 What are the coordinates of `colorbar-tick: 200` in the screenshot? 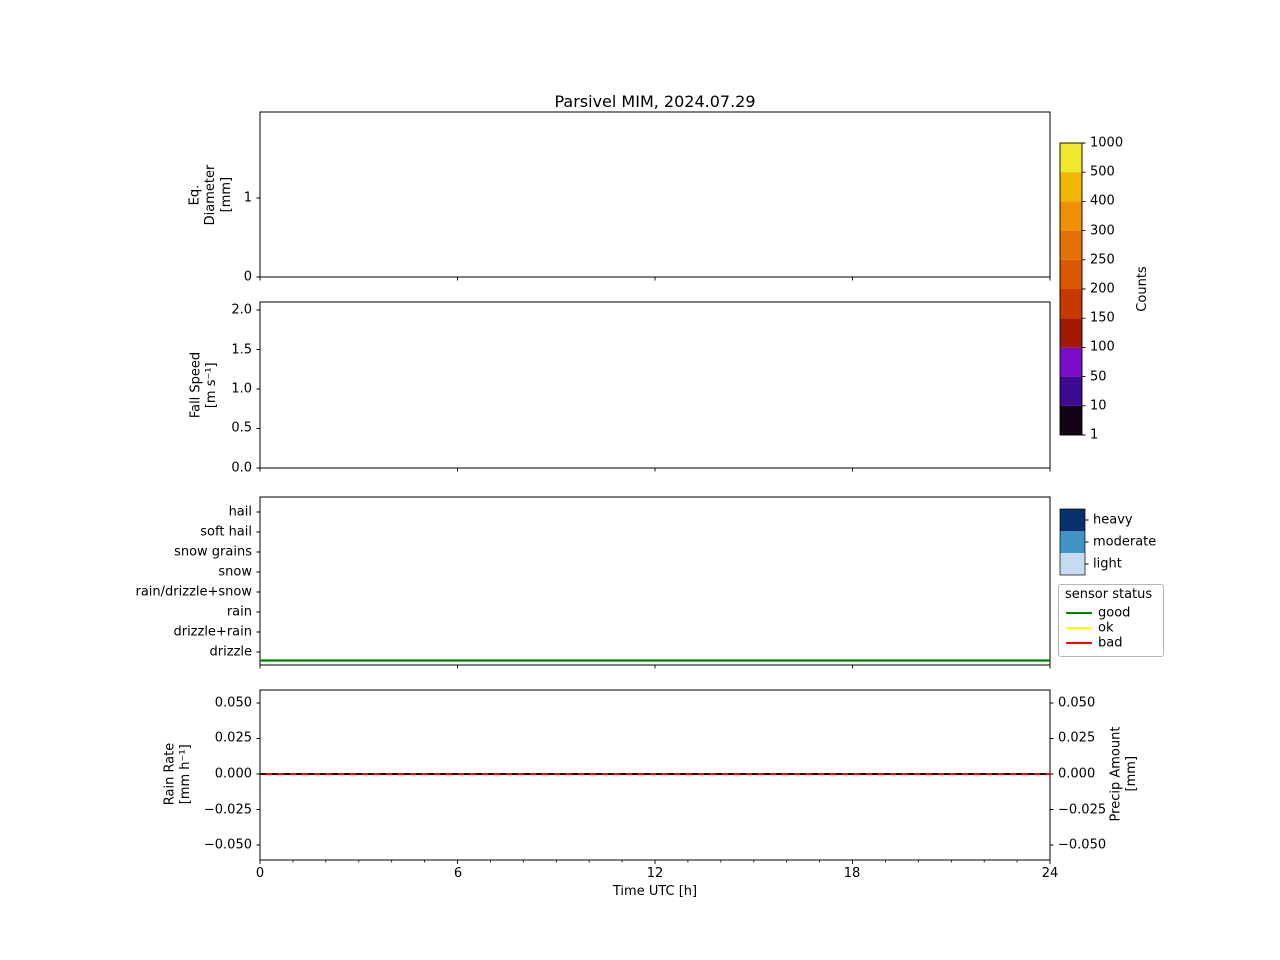 It's located at (1102, 289).